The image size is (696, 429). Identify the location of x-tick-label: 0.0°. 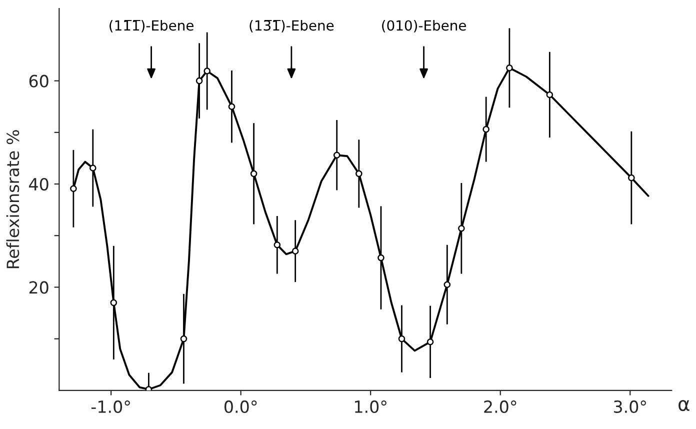
(240, 407).